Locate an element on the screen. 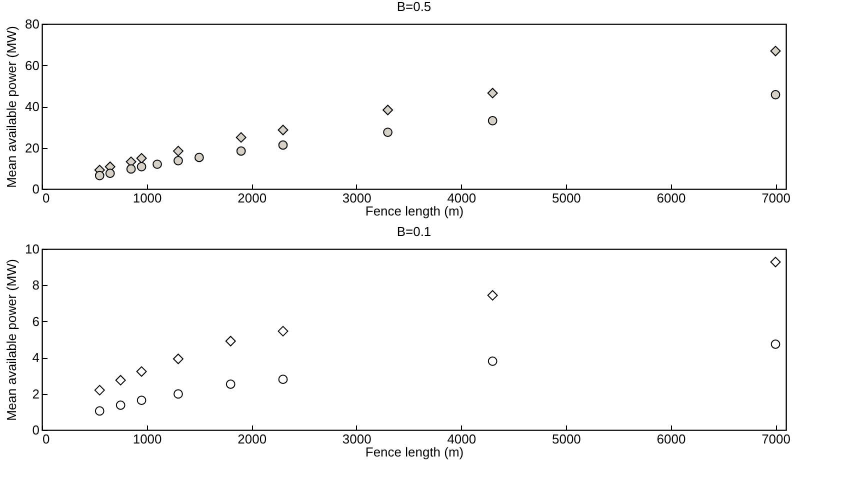  y-tick-label: 40 is located at coordinates (32, 106).